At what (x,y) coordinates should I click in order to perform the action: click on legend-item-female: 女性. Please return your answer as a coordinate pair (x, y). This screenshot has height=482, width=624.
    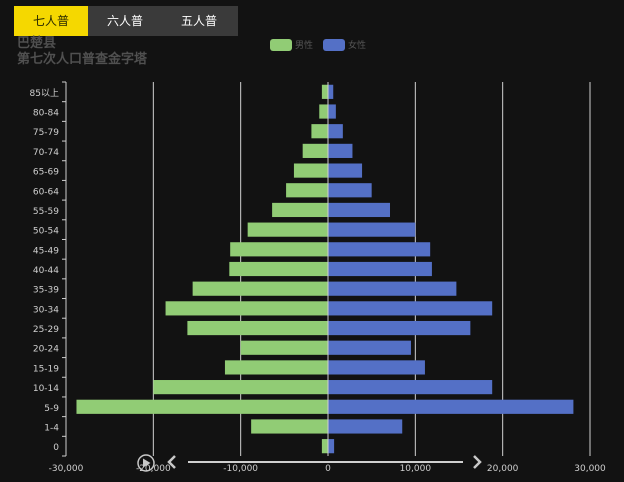
    Looking at the image, I should click on (344, 44).